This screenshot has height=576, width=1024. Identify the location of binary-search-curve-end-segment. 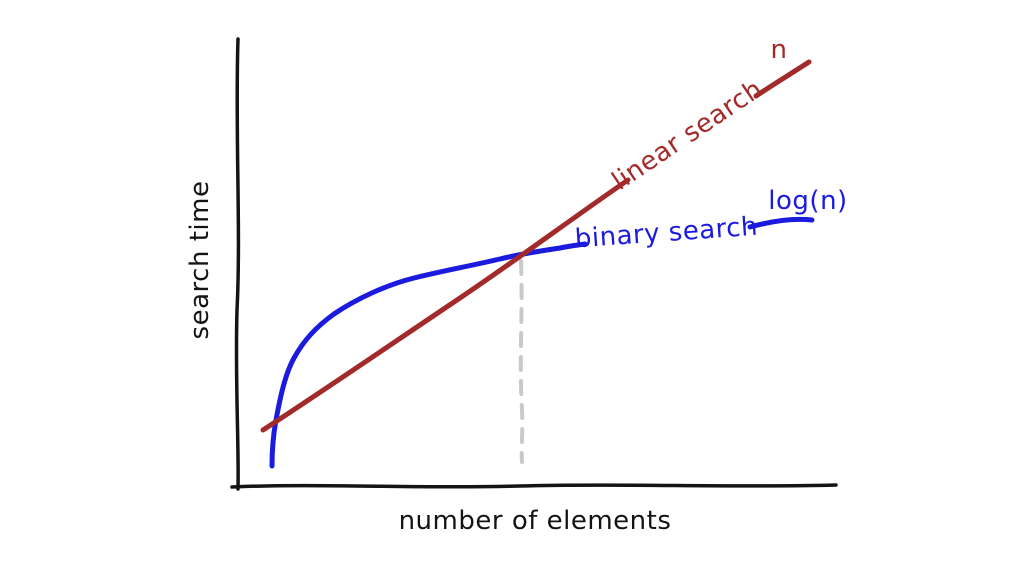
(781, 223).